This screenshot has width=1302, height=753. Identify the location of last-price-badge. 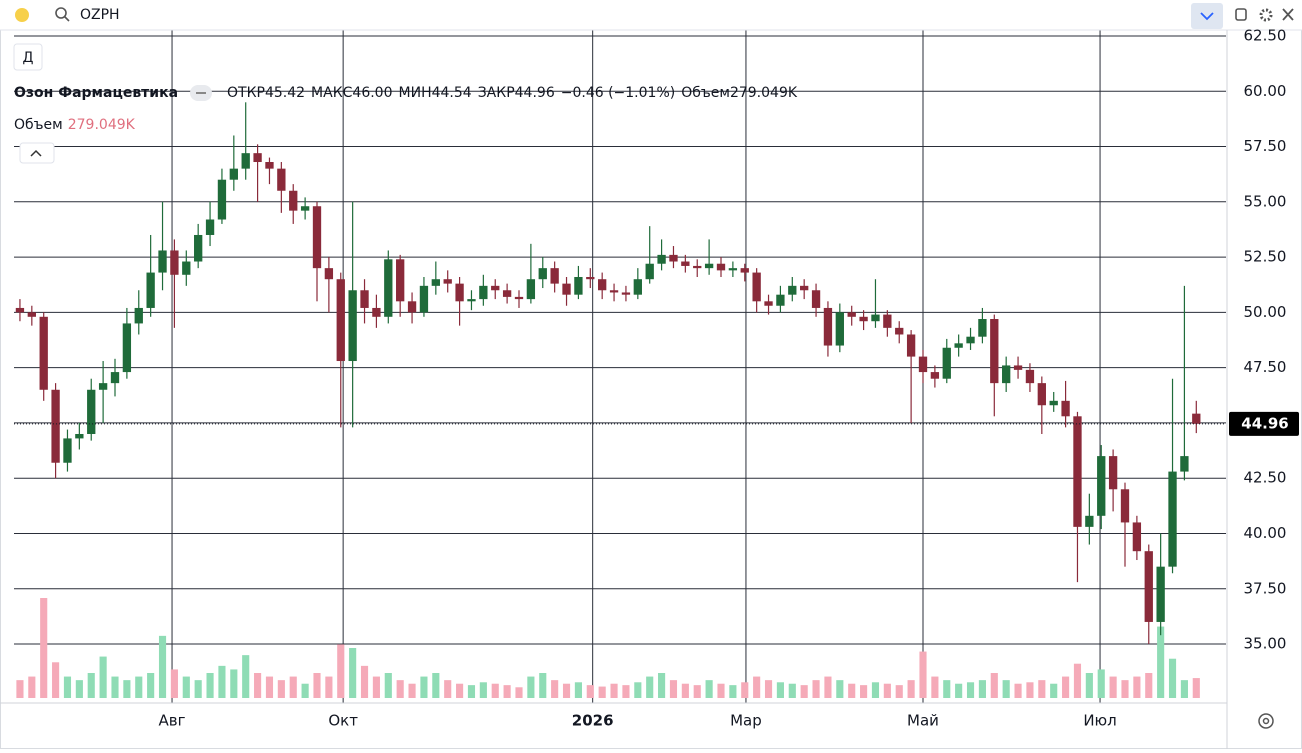
(1264, 423).